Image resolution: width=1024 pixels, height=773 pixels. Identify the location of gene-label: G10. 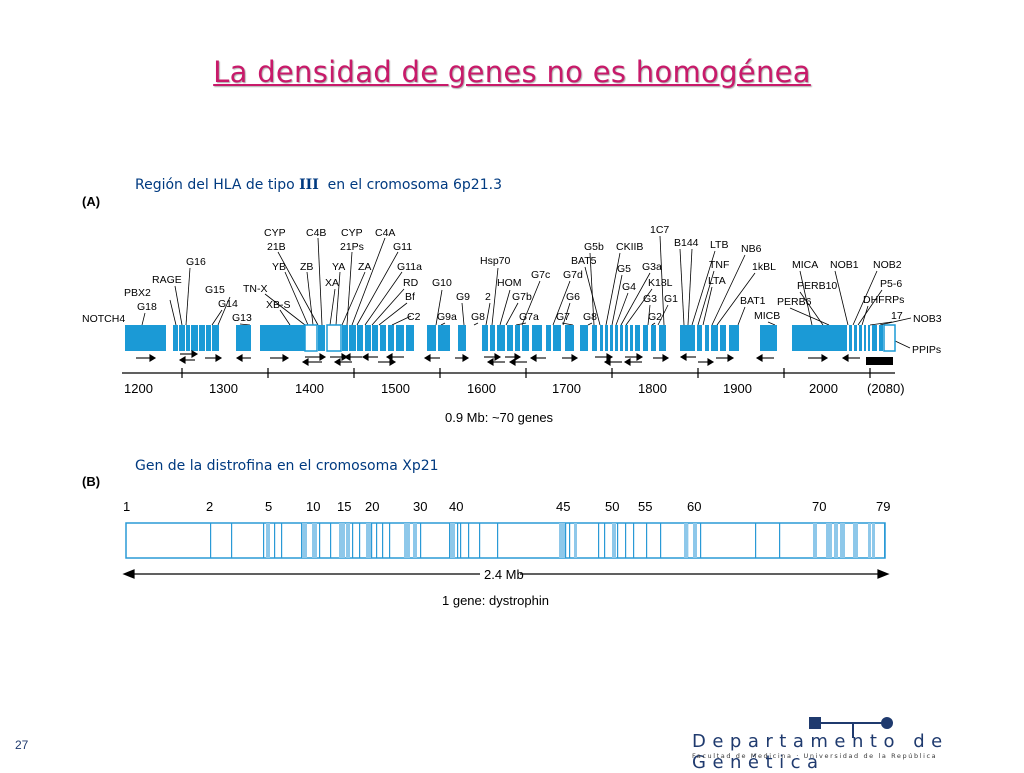
(442, 283).